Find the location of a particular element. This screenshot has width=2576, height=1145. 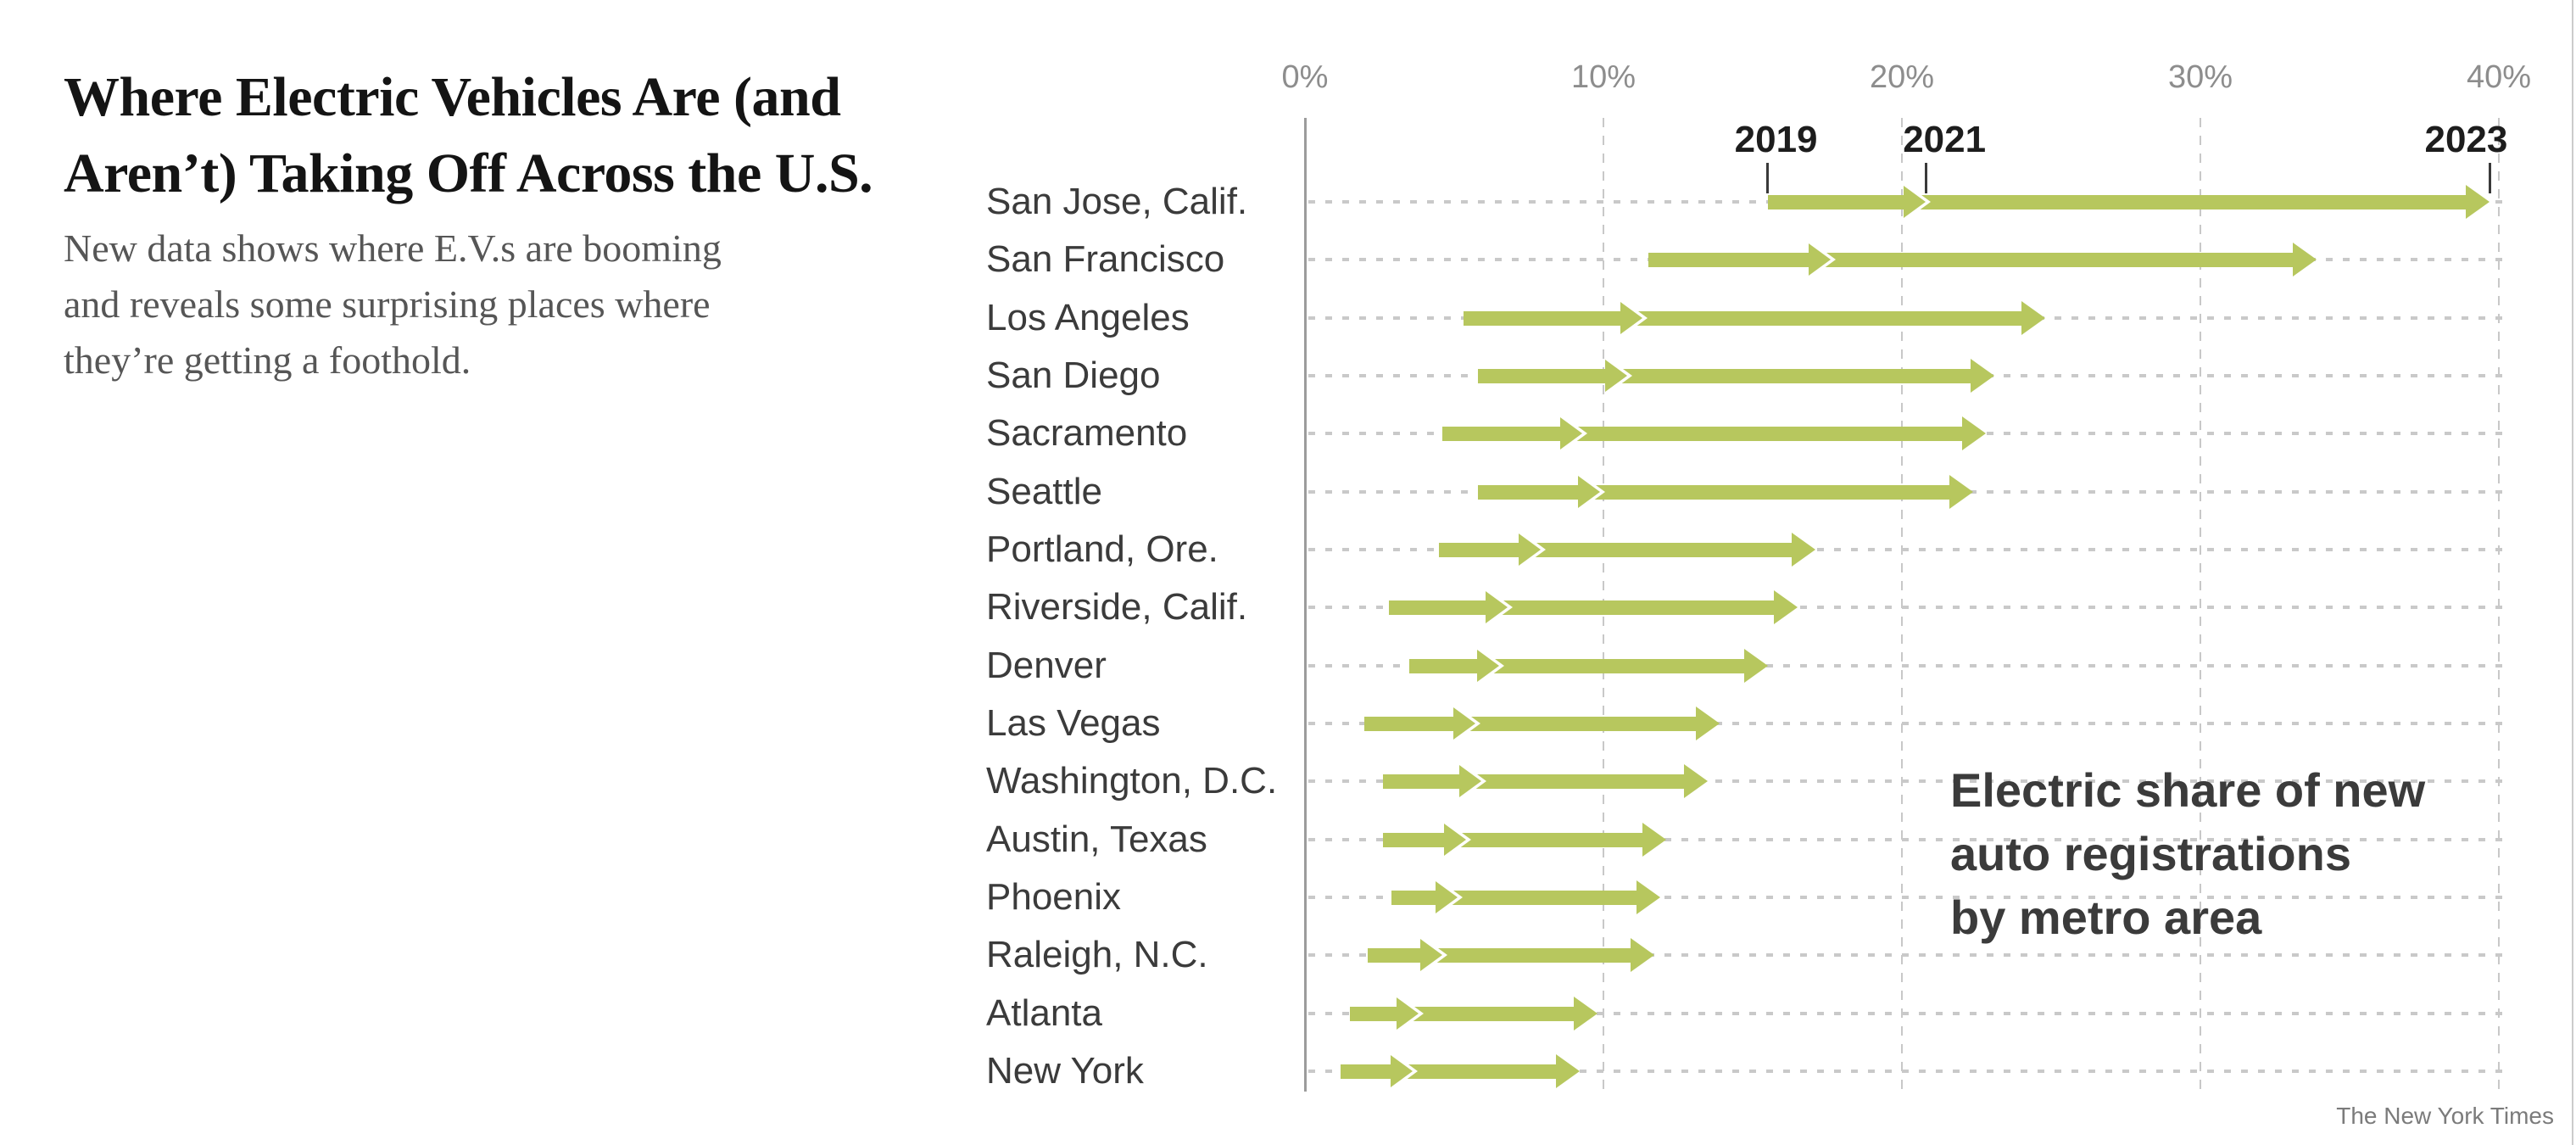

metro-label: Sacramento is located at coordinates (1087, 433).